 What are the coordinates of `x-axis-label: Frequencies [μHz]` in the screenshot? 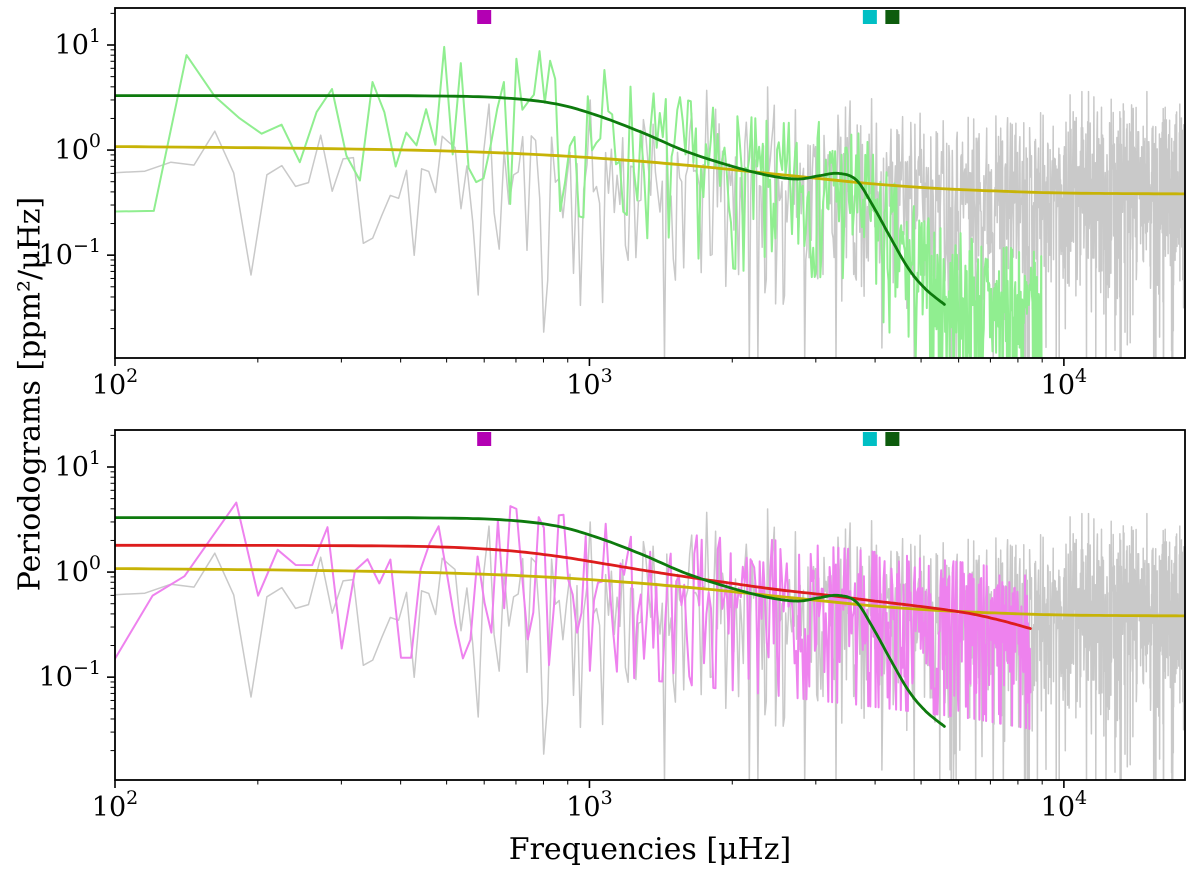 It's located at (650, 849).